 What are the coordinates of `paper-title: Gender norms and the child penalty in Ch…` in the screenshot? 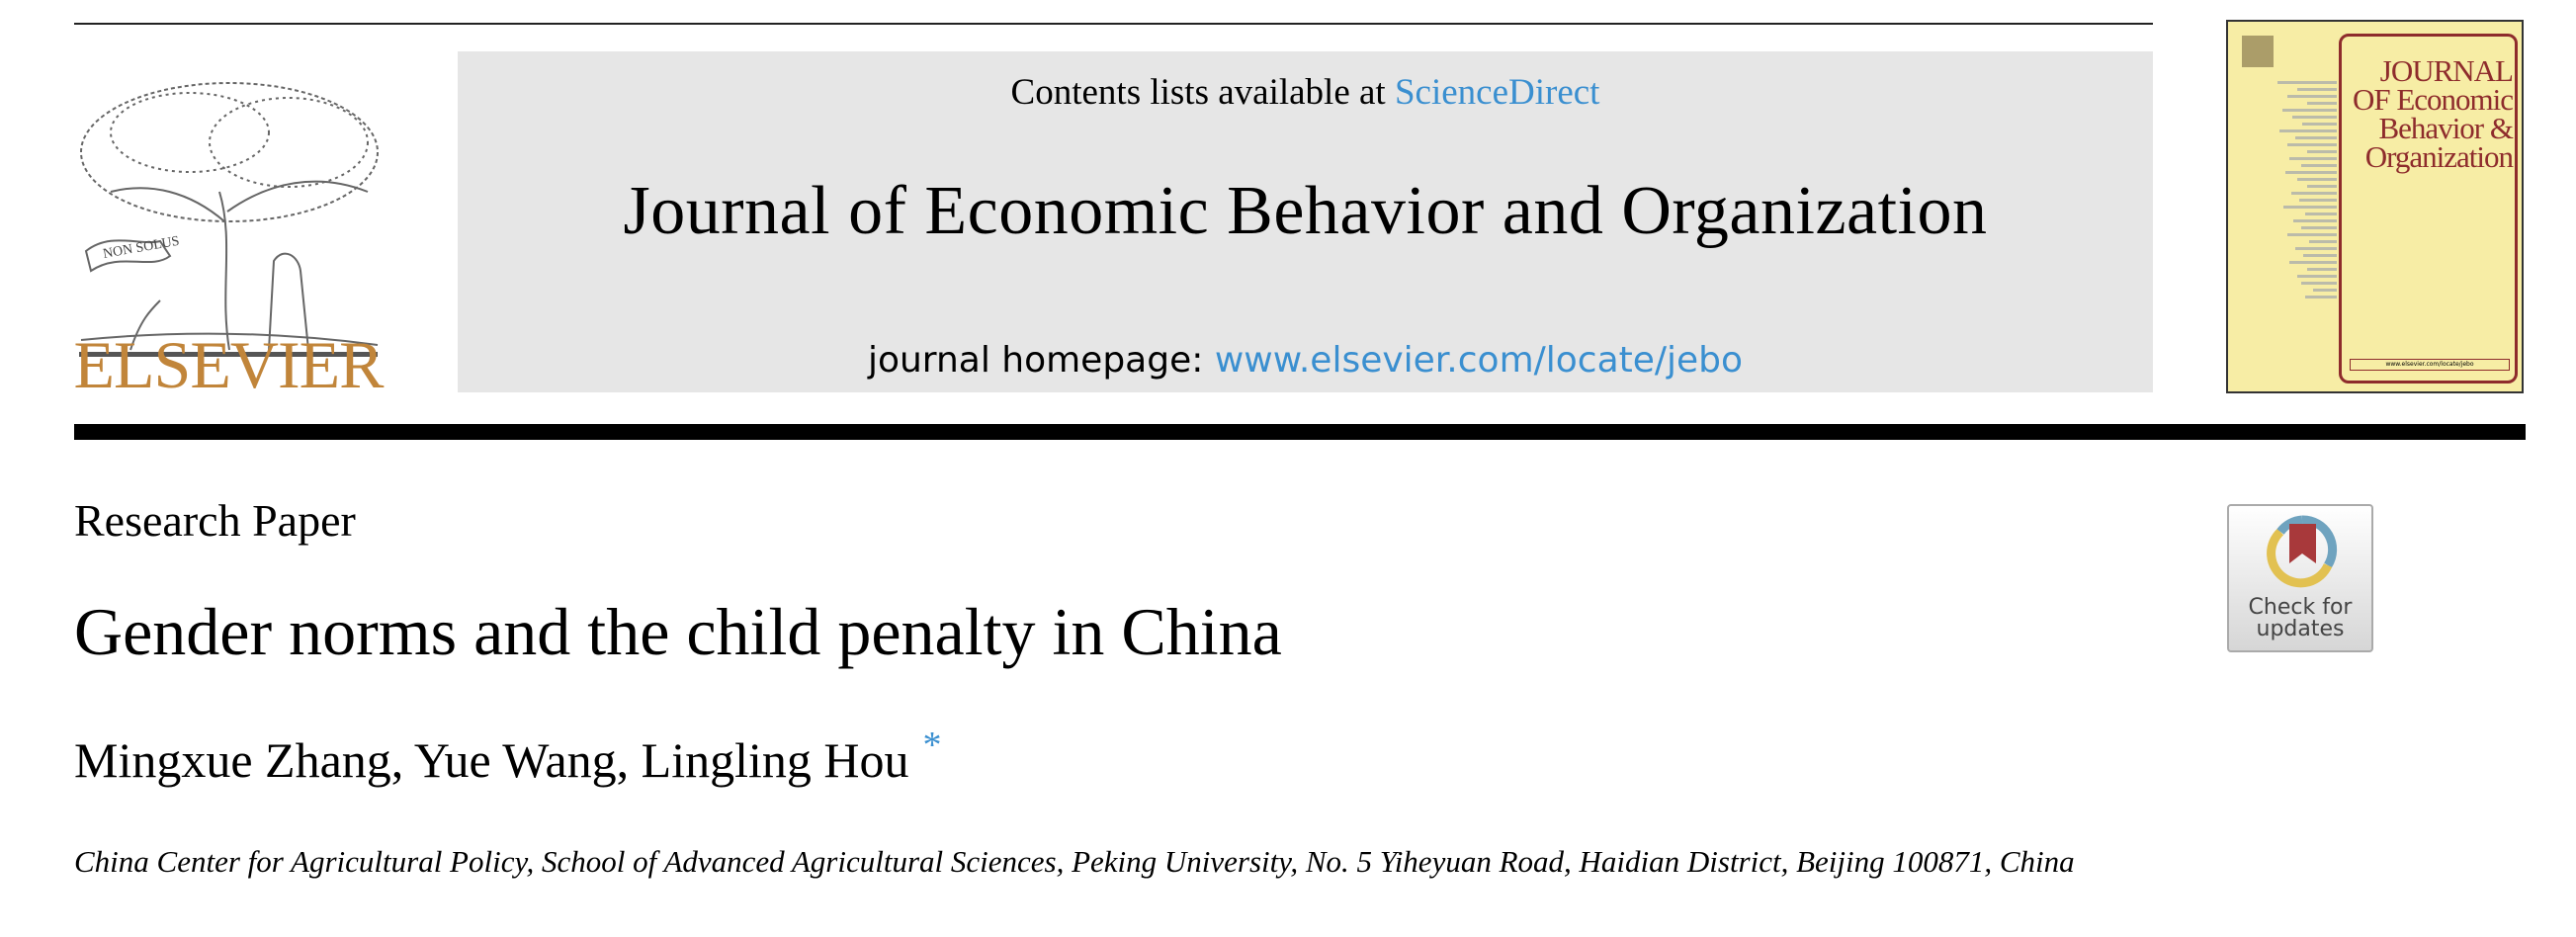 It's located at (678, 631).